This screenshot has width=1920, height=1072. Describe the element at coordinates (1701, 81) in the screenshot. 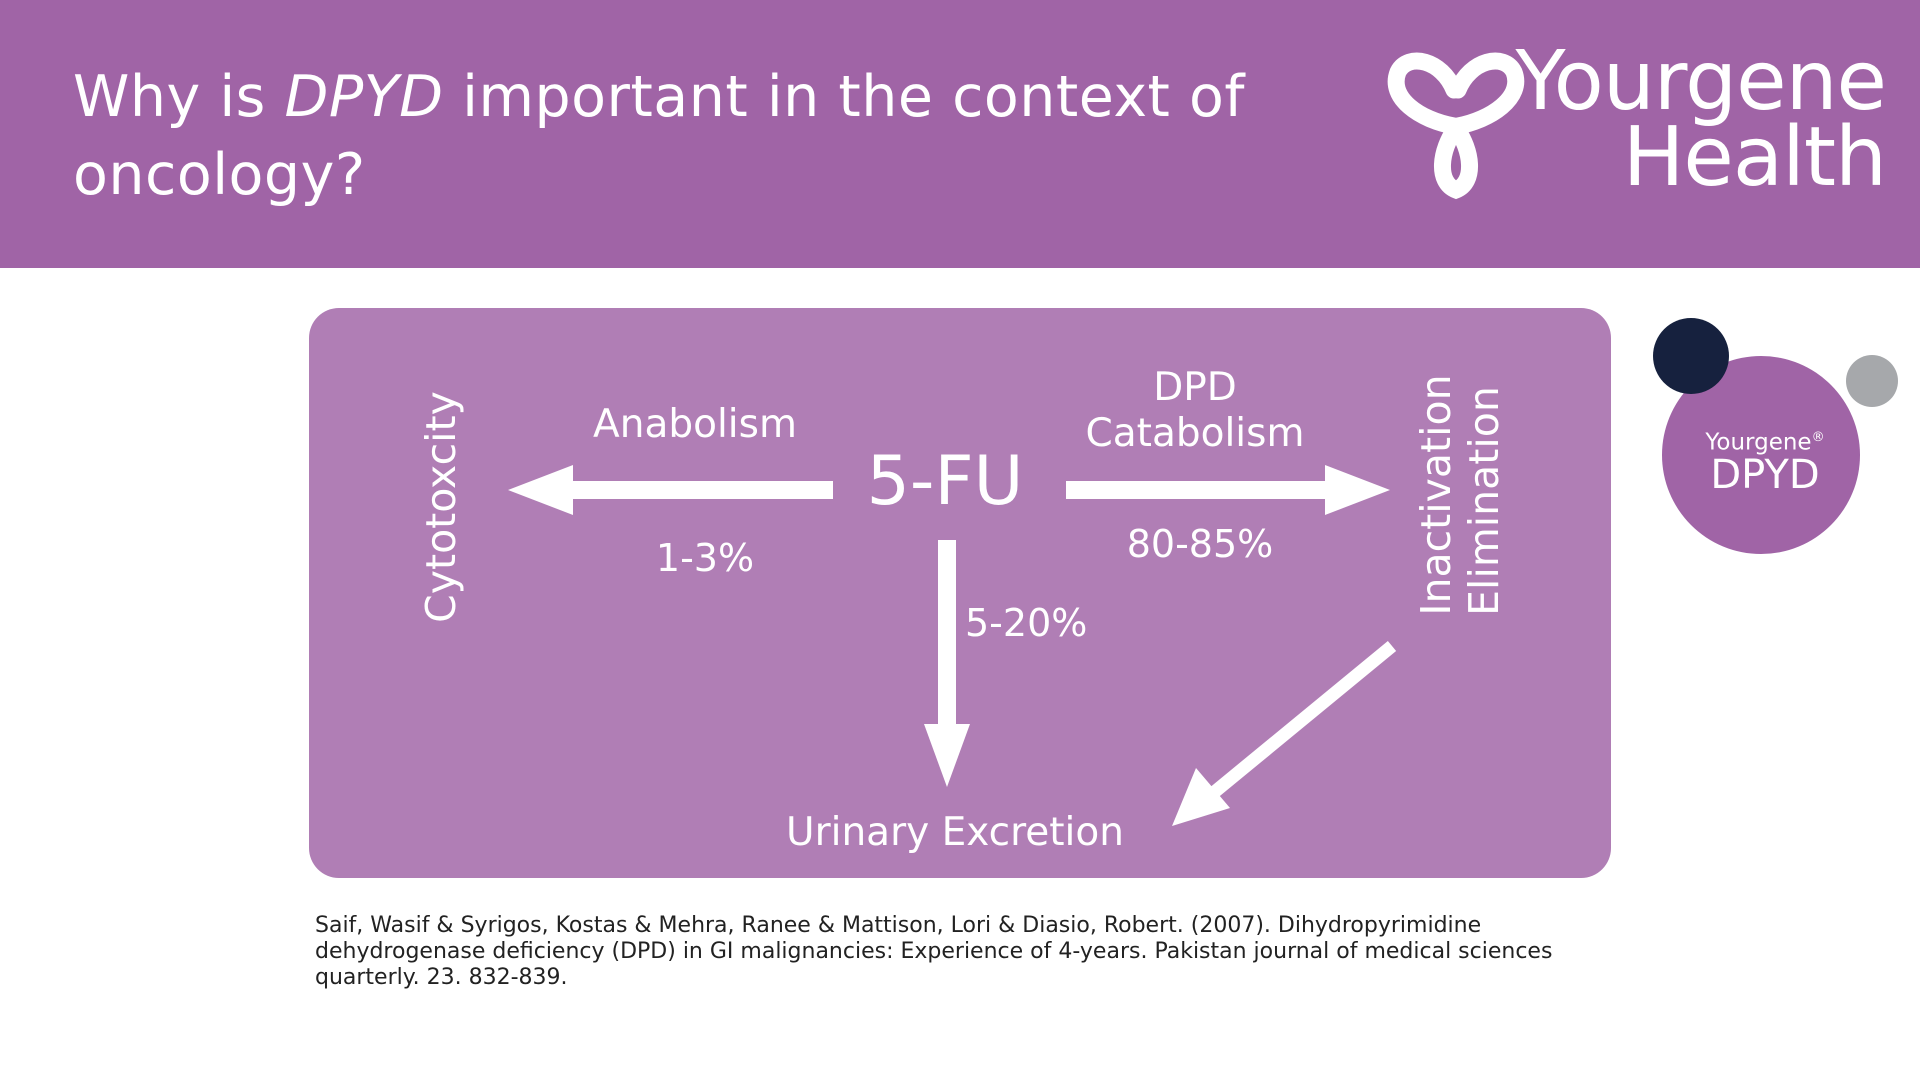

I see `logo-line-1: Yourgene` at that location.